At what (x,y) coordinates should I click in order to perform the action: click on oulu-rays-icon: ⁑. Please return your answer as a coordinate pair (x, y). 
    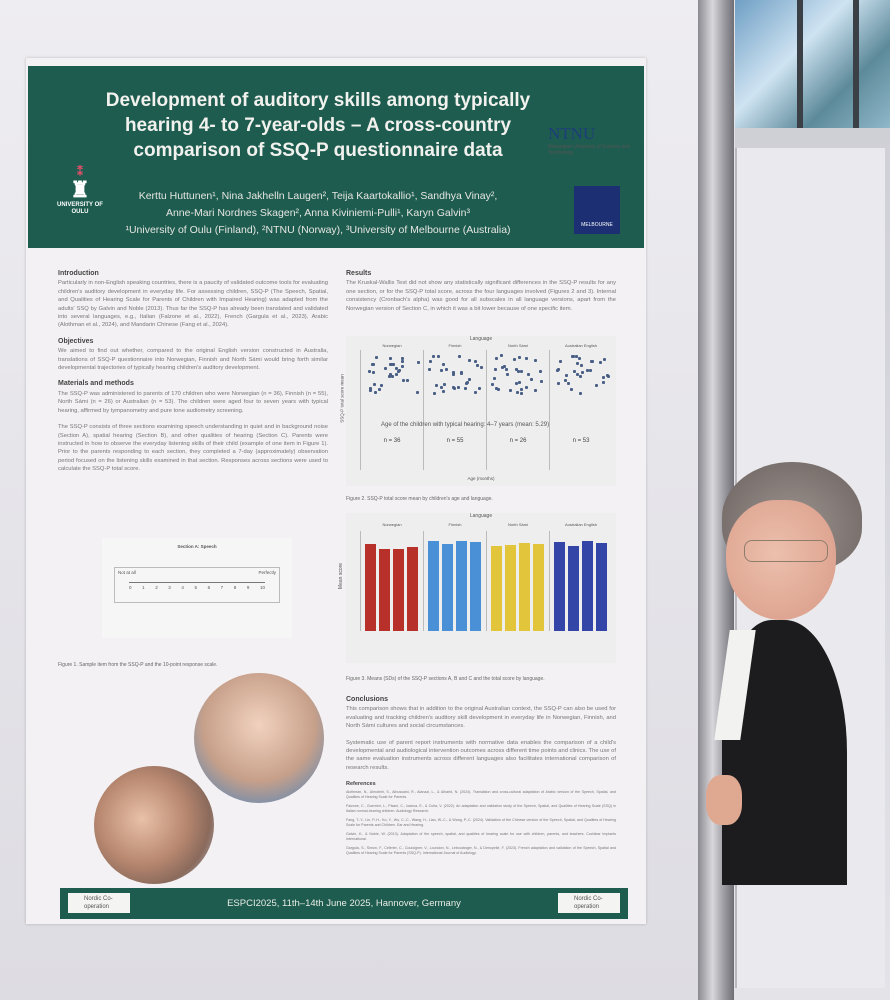
    Looking at the image, I should click on (80, 172).